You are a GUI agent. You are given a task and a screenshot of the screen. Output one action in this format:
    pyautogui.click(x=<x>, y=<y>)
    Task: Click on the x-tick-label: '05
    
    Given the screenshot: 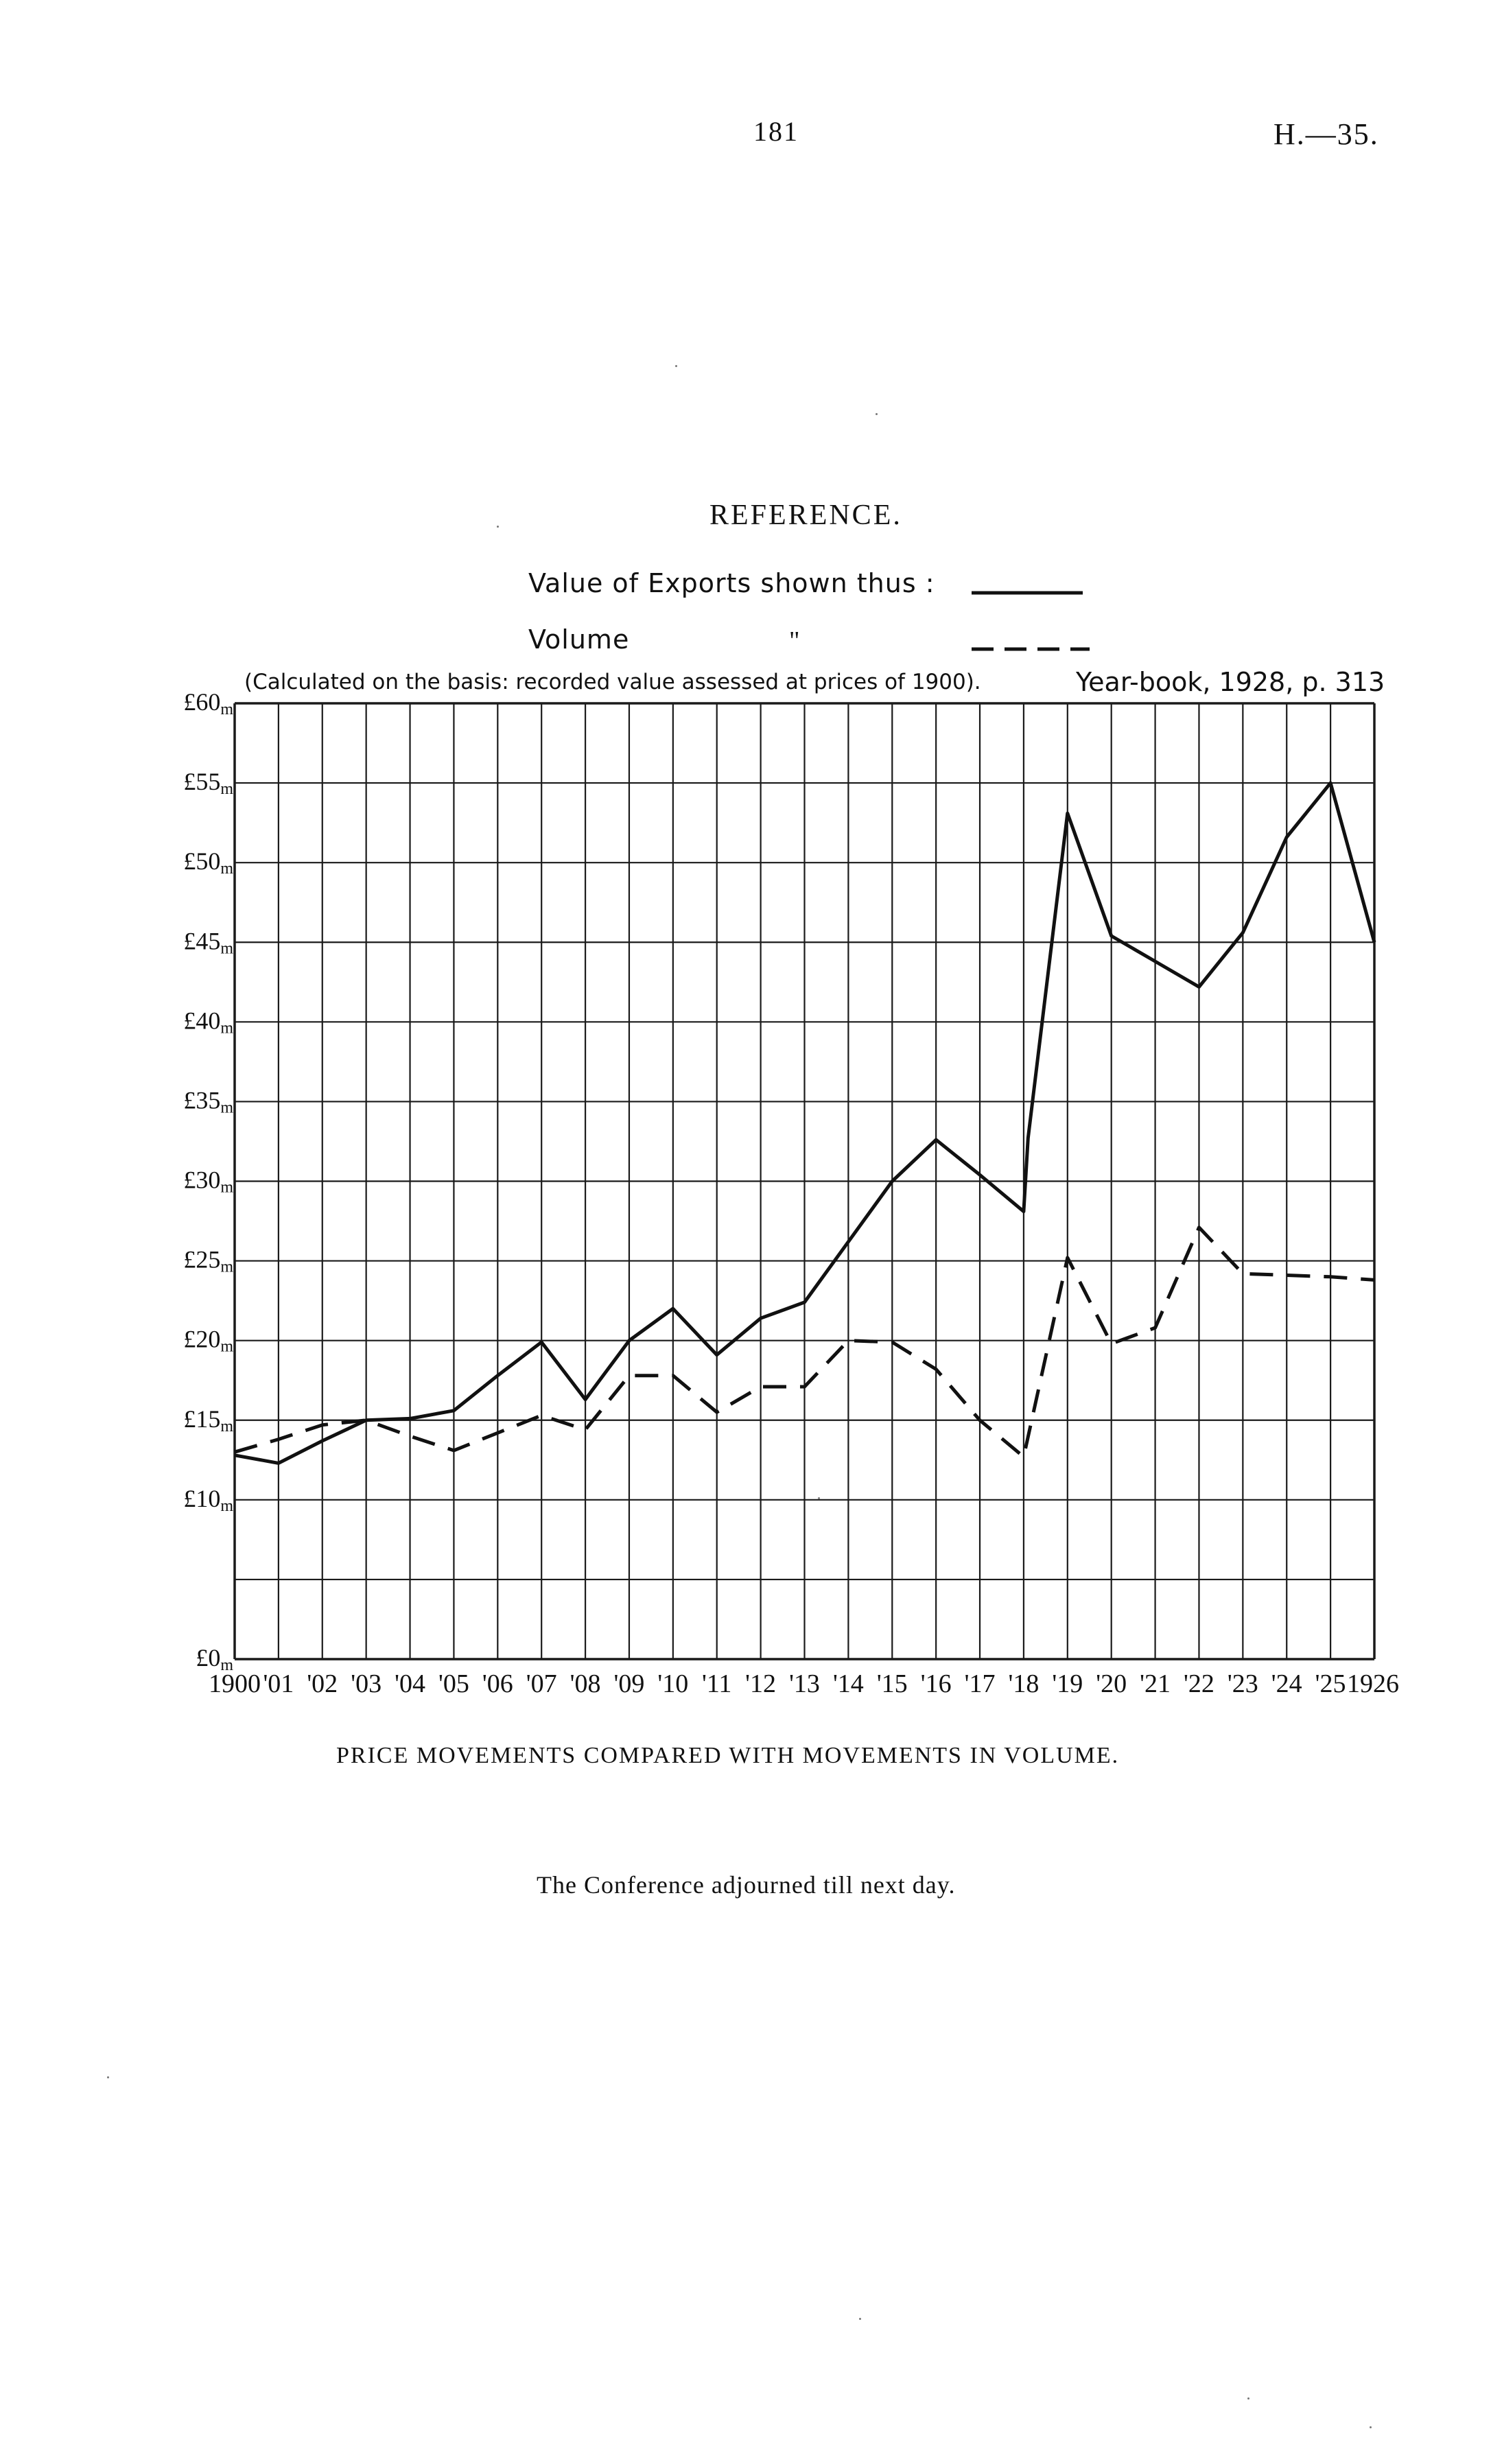 What is the action you would take?
    pyautogui.click(x=454, y=1683)
    